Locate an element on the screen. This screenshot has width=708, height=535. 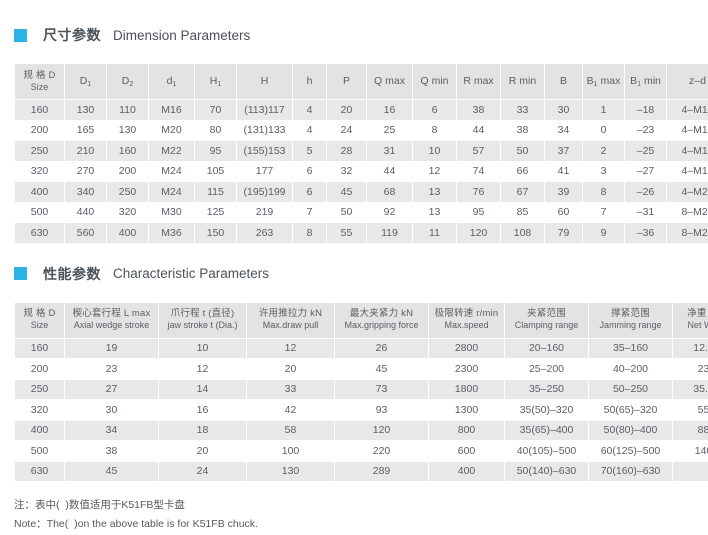
table-cell: 250 is located at coordinates (40, 389).